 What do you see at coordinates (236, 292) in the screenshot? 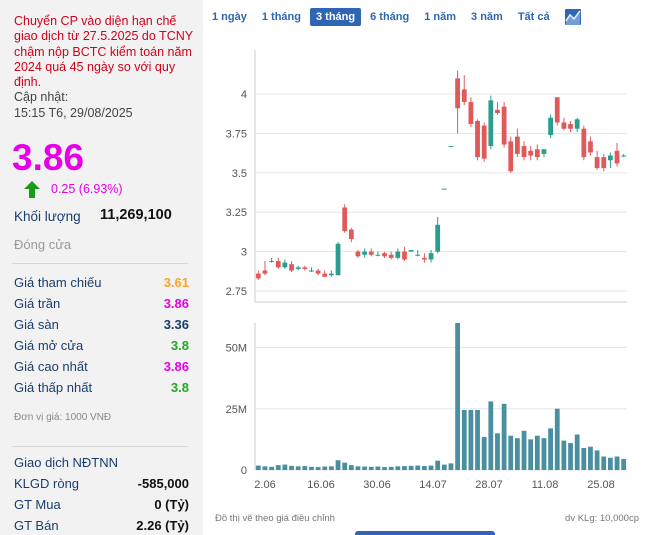
I see `price-tick-label: 2.75` at bounding box center [236, 292].